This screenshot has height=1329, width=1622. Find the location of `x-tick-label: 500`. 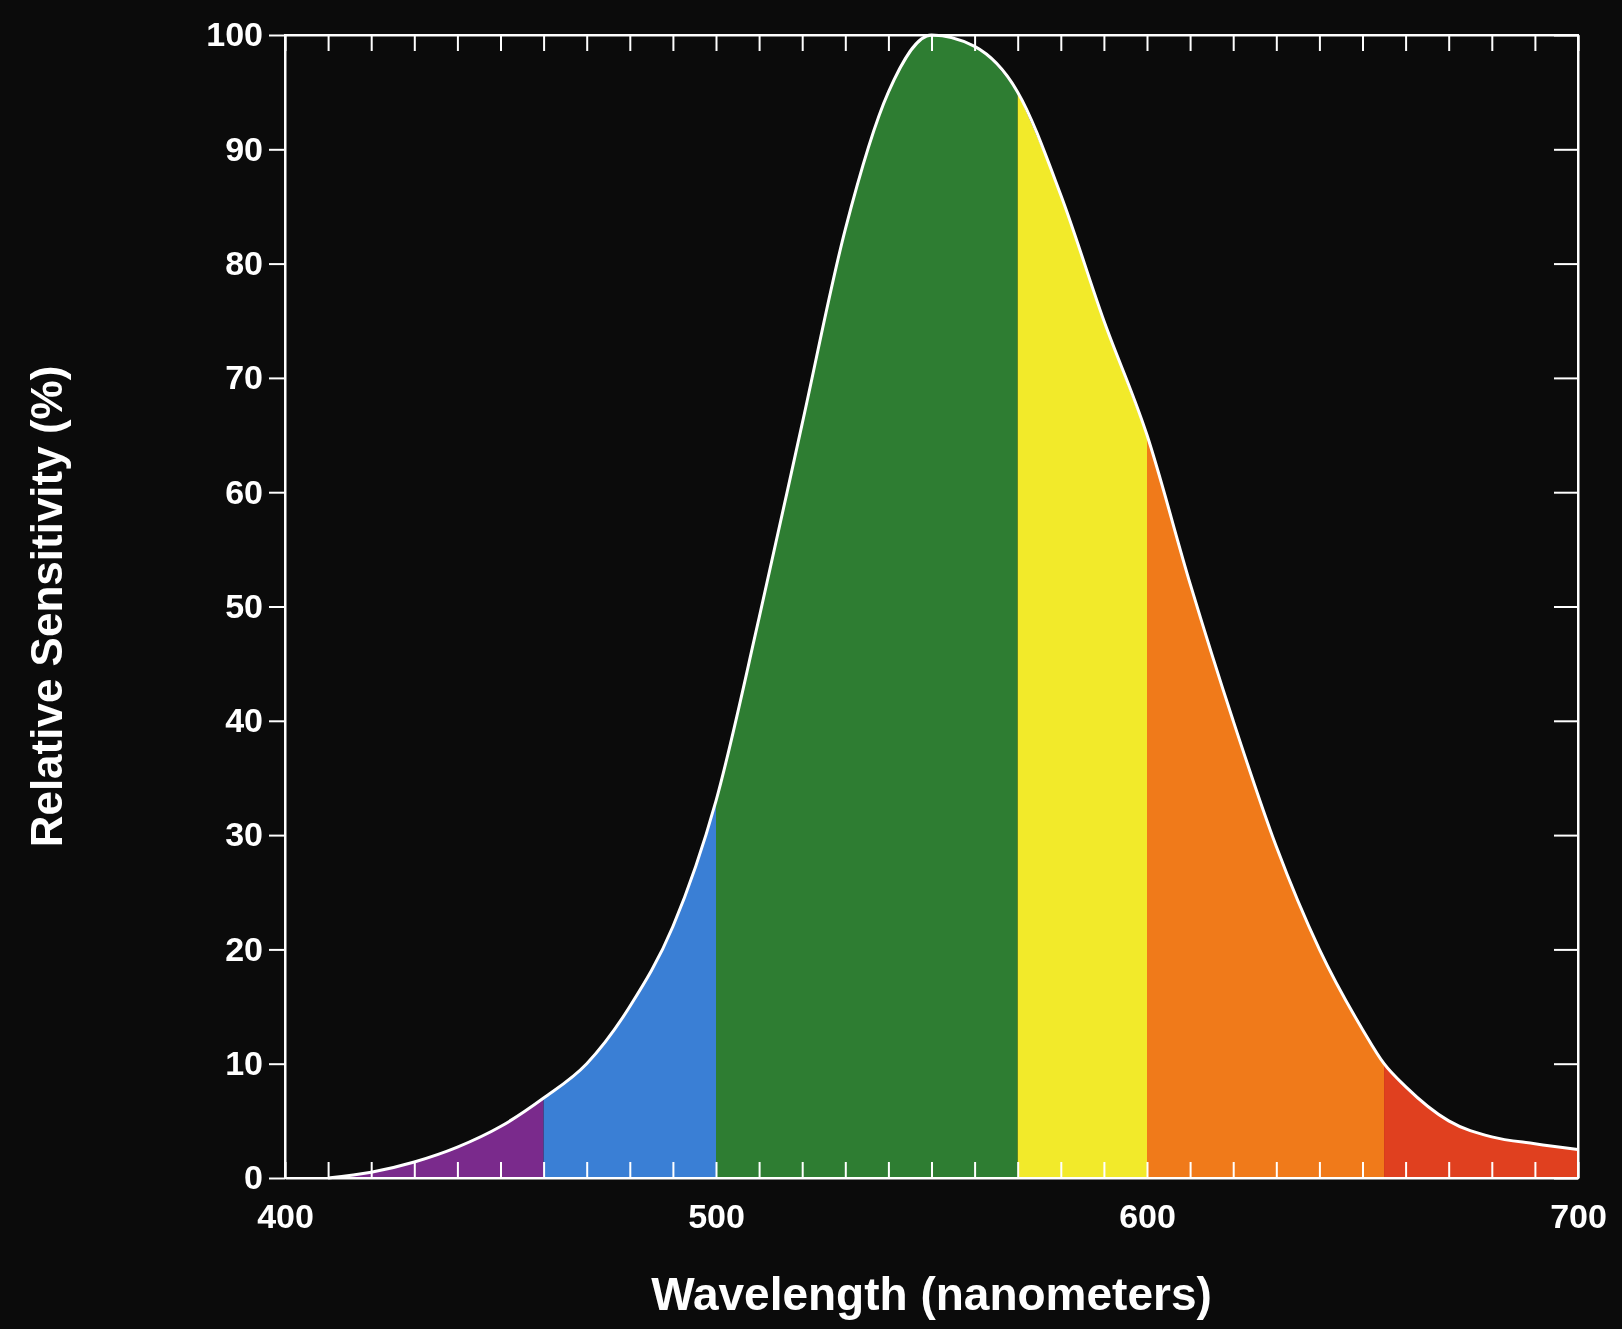

x-tick-label: 500 is located at coordinates (716, 1216).